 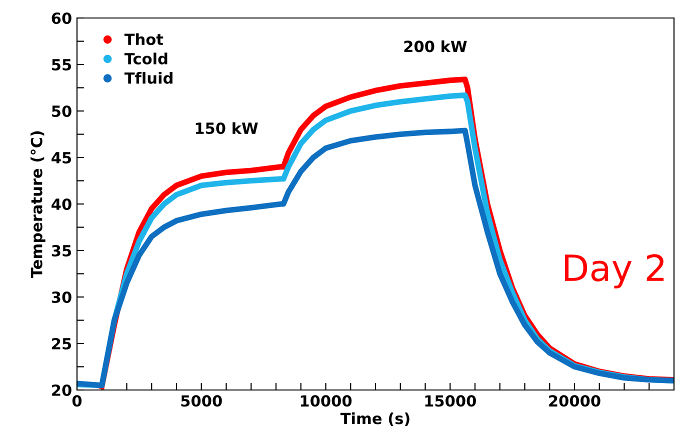 What do you see at coordinates (62, 204) in the screenshot?
I see `y-tick-label: 40` at bounding box center [62, 204].